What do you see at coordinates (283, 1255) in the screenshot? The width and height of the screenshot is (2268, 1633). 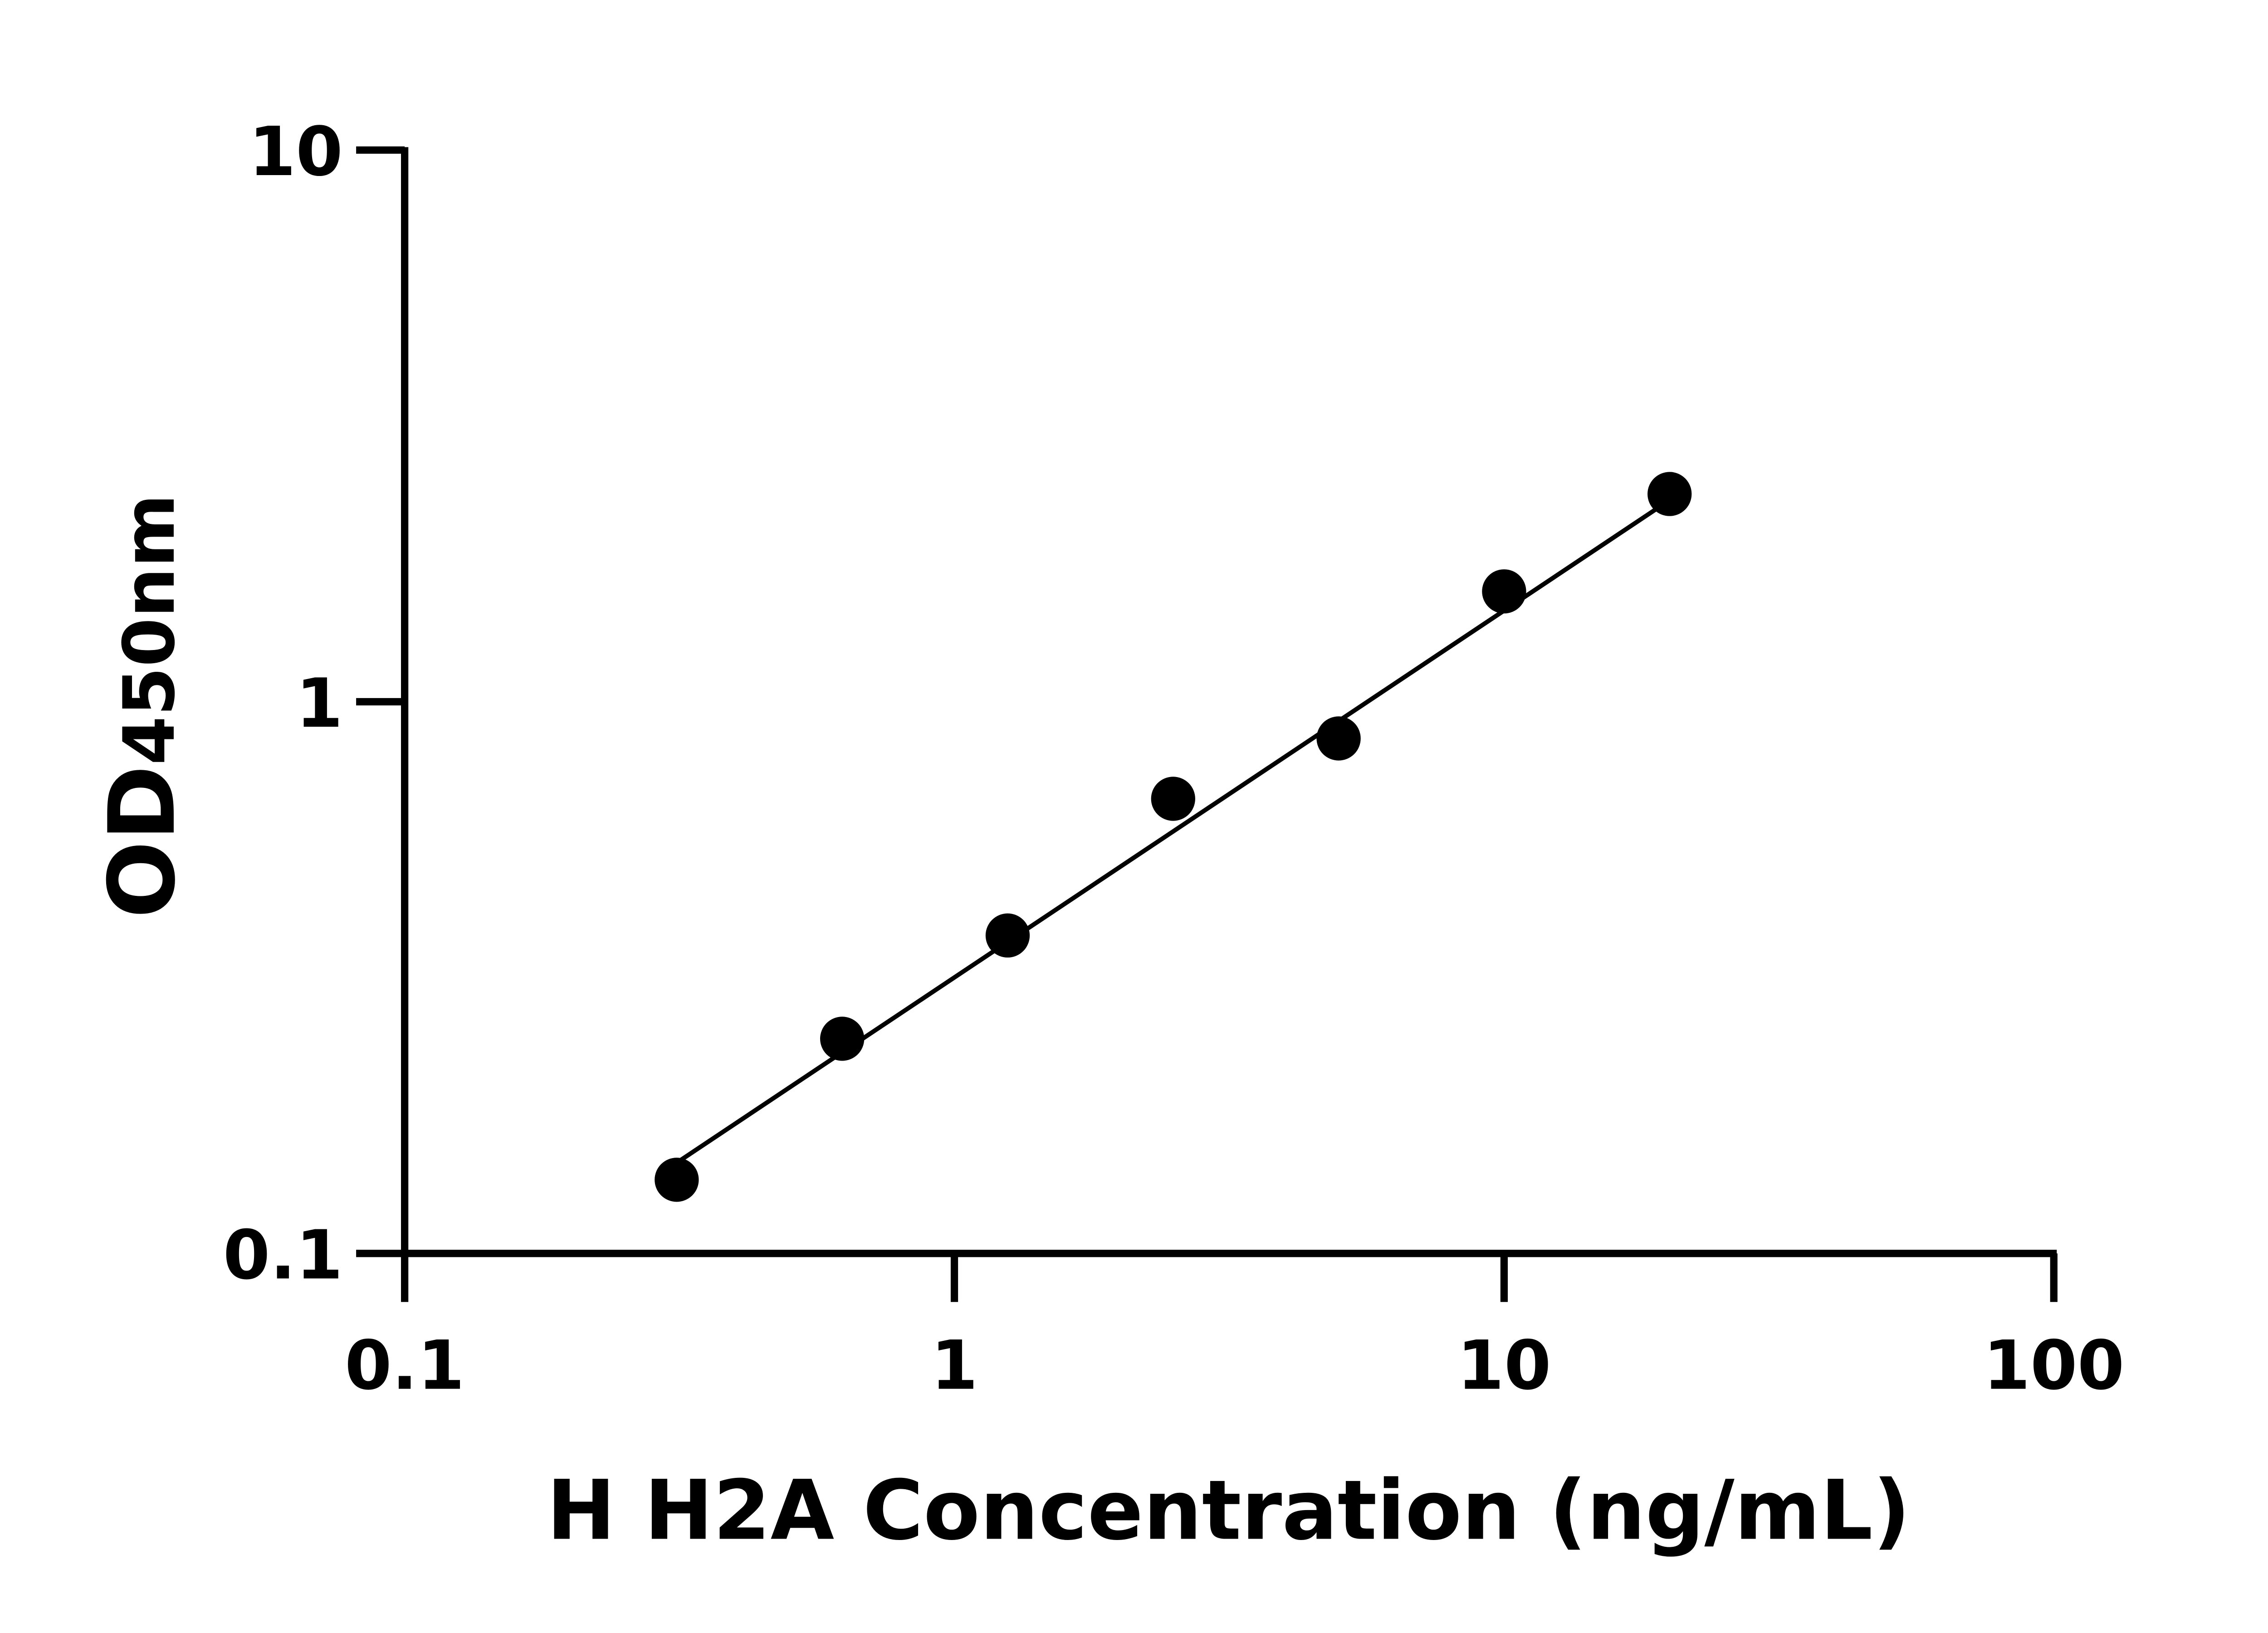 I see `y-tick-label: 0.1` at bounding box center [283, 1255].